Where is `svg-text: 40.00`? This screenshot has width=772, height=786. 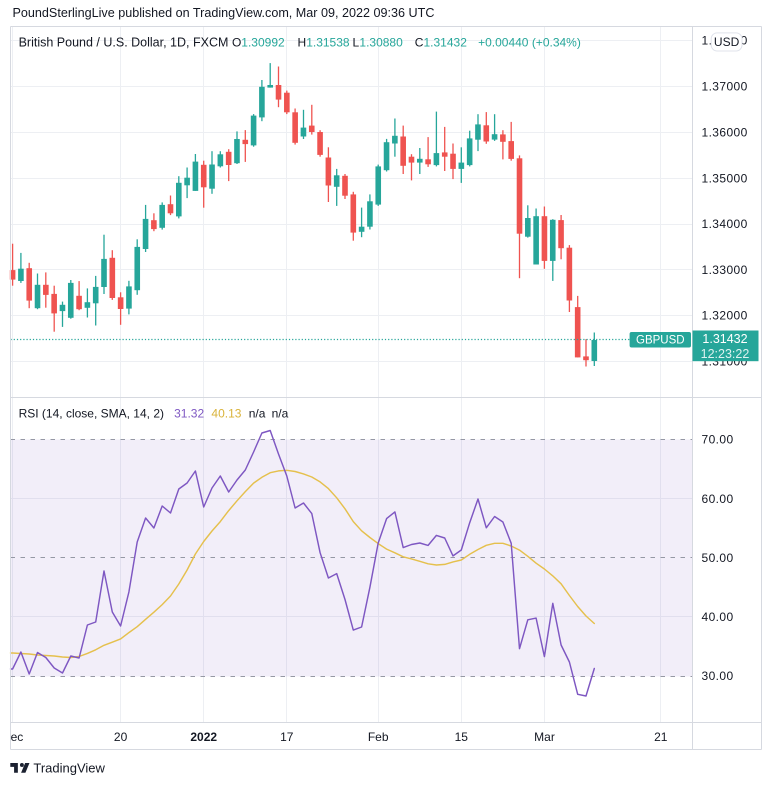
svg-text: 40.00 is located at coordinates (718, 617).